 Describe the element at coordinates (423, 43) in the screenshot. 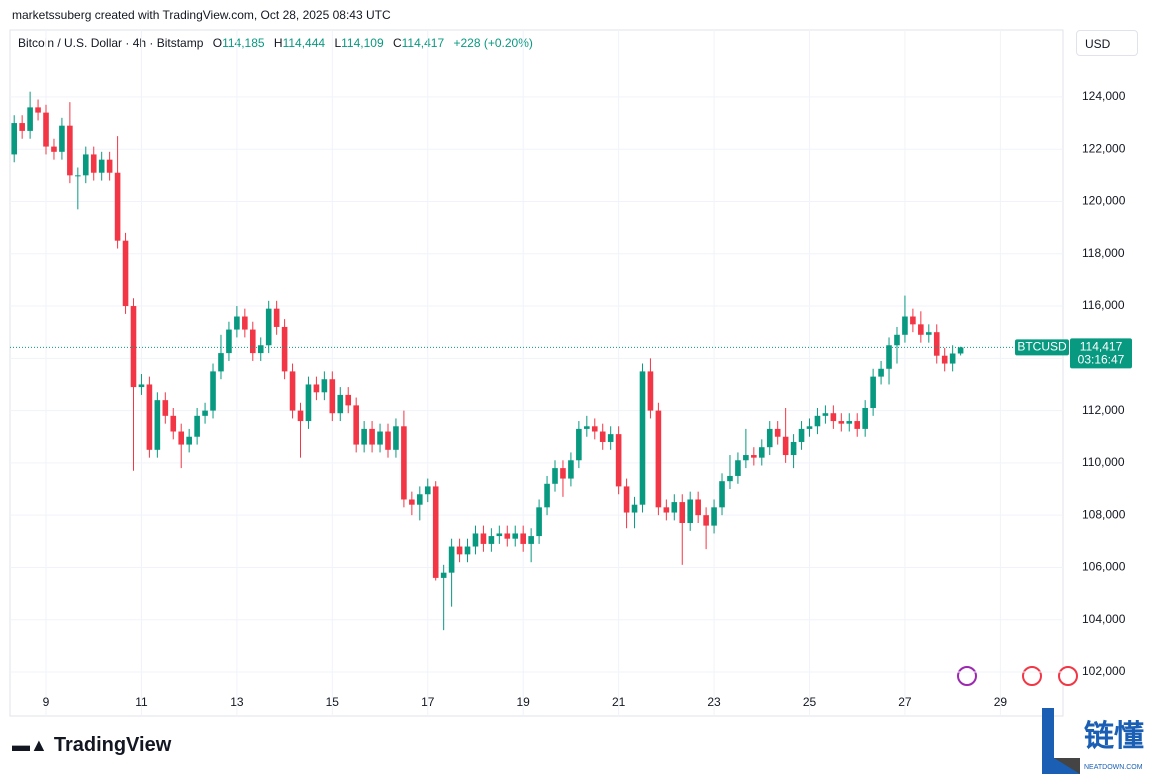

I see `close-value: 114,417` at that location.